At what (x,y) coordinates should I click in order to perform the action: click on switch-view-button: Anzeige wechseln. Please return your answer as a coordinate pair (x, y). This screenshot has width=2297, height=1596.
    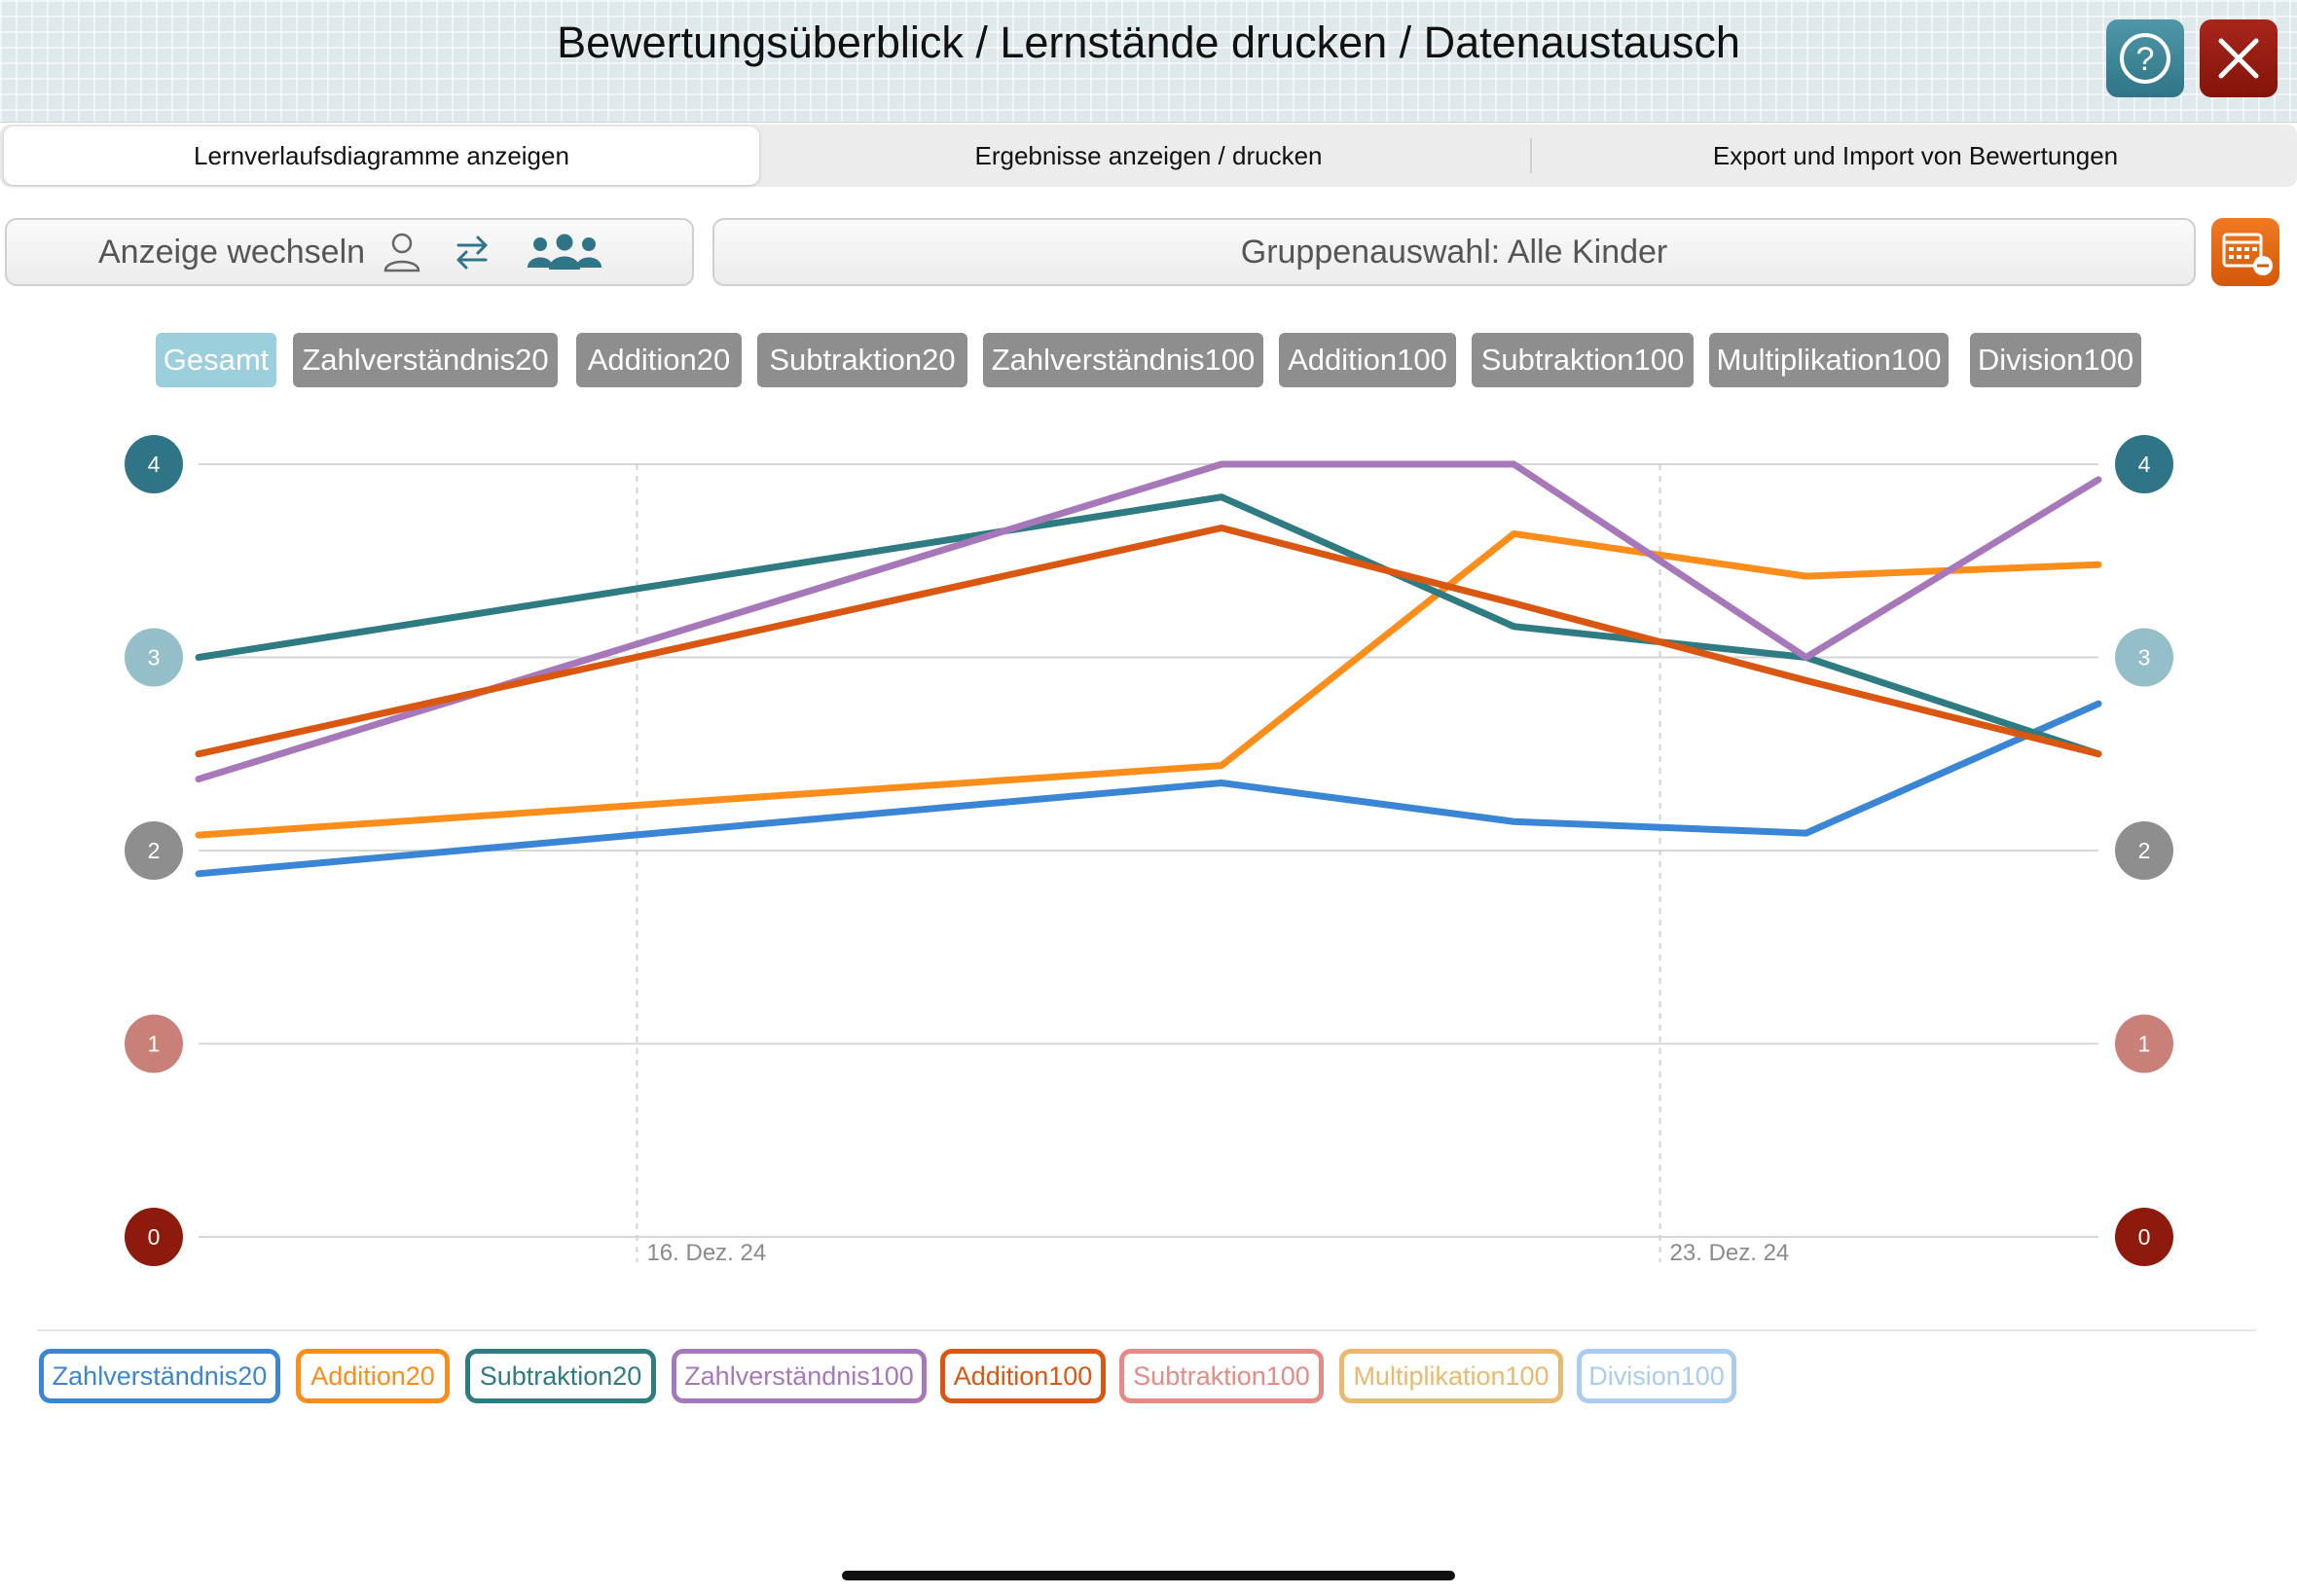
    Looking at the image, I should click on (349, 252).